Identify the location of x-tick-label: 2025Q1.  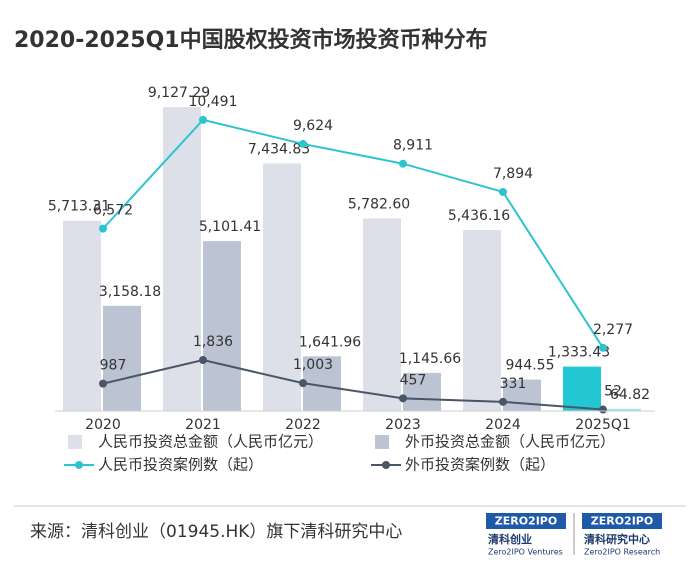
(603, 425).